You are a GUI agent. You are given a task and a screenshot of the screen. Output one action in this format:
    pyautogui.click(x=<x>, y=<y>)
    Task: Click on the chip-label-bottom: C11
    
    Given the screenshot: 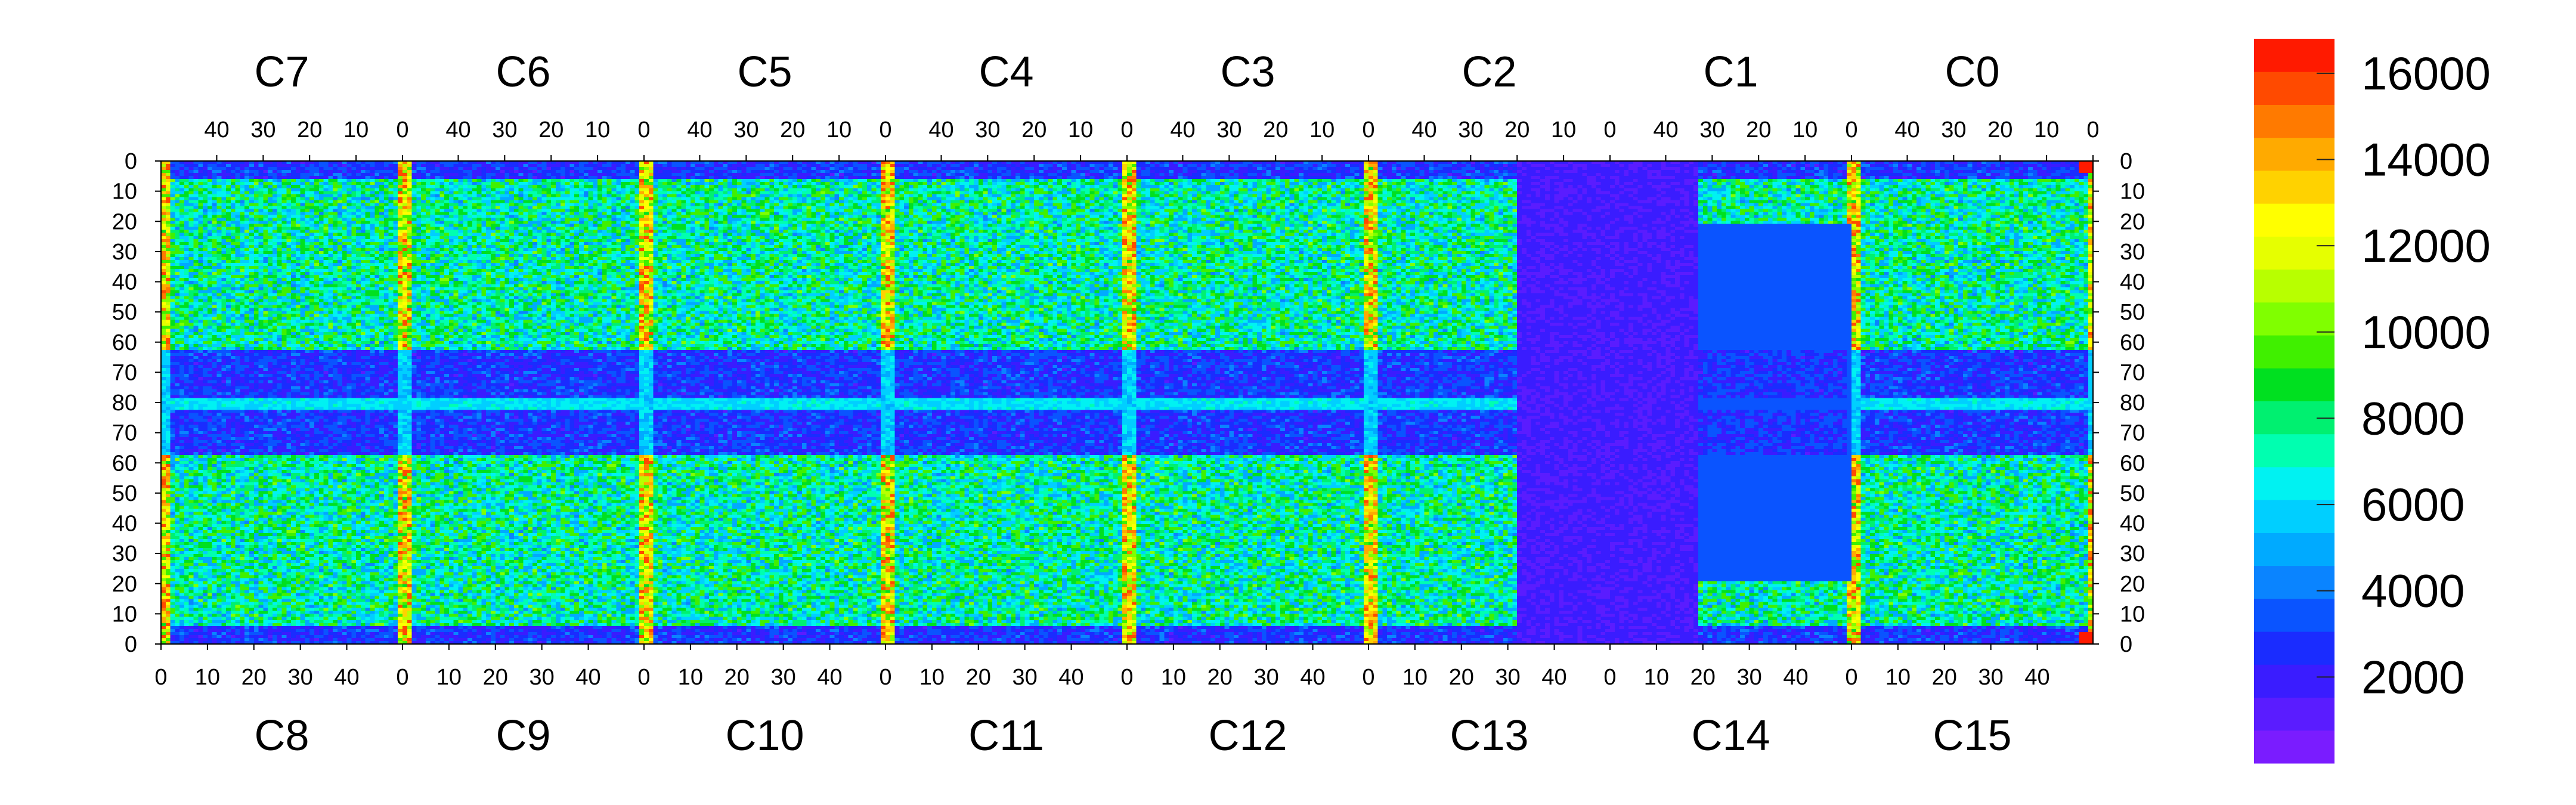 What is the action you would take?
    pyautogui.click(x=1006, y=736)
    